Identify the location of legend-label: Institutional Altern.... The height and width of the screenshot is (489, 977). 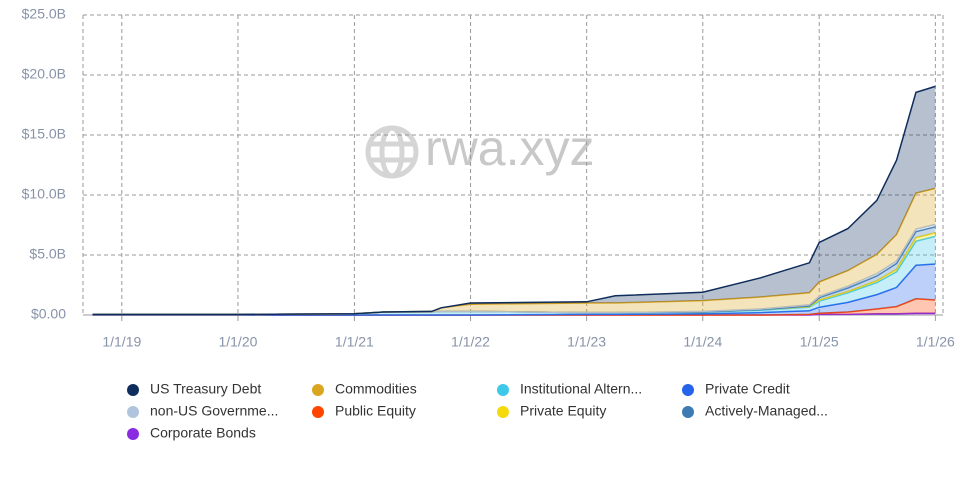
(581, 389).